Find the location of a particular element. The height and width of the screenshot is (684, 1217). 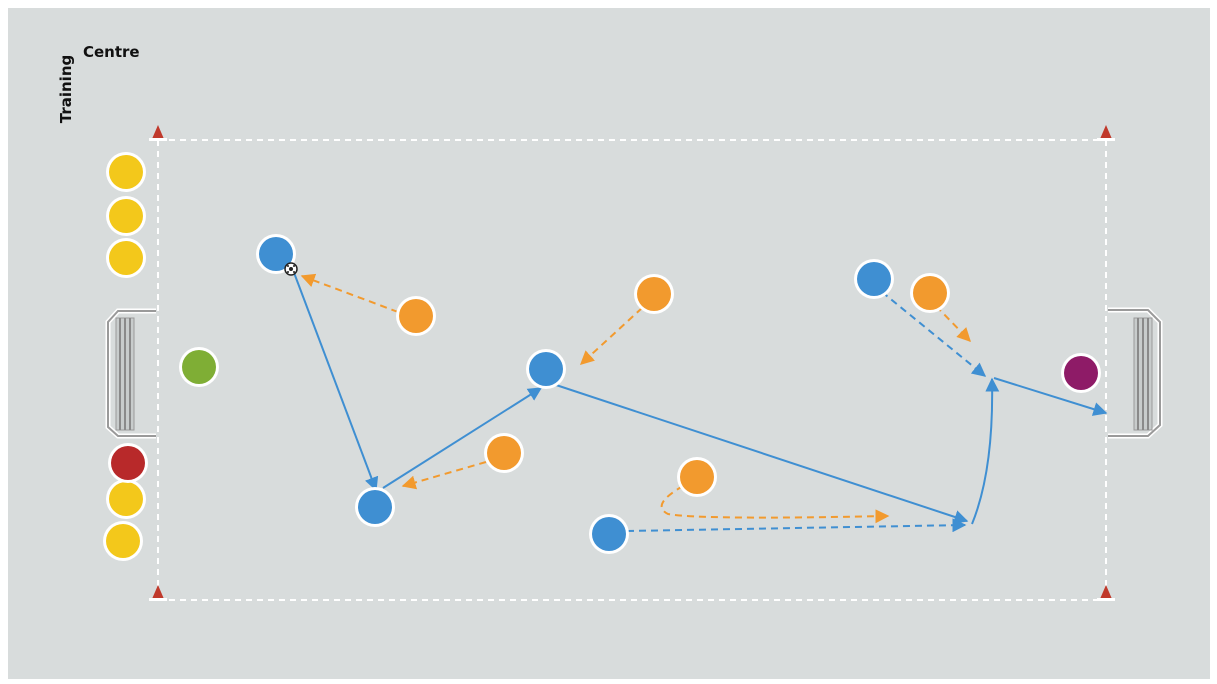

shot-arrow is located at coordinates (1050, 396).